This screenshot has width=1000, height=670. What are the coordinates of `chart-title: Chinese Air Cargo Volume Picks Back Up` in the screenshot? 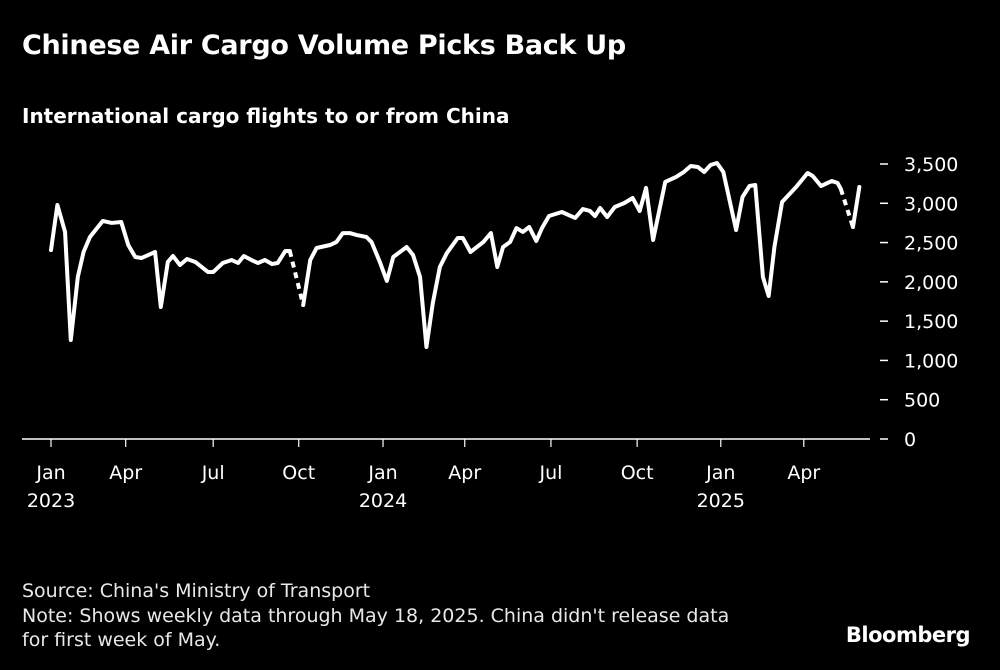 It's located at (324, 45).